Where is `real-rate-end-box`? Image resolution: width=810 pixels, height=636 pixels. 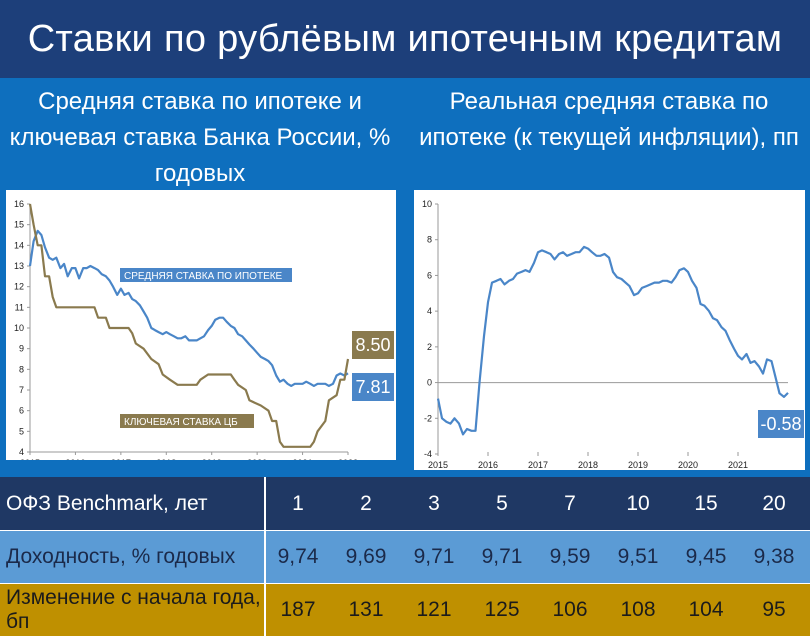
real-rate-end-box is located at coordinates (781, 424).